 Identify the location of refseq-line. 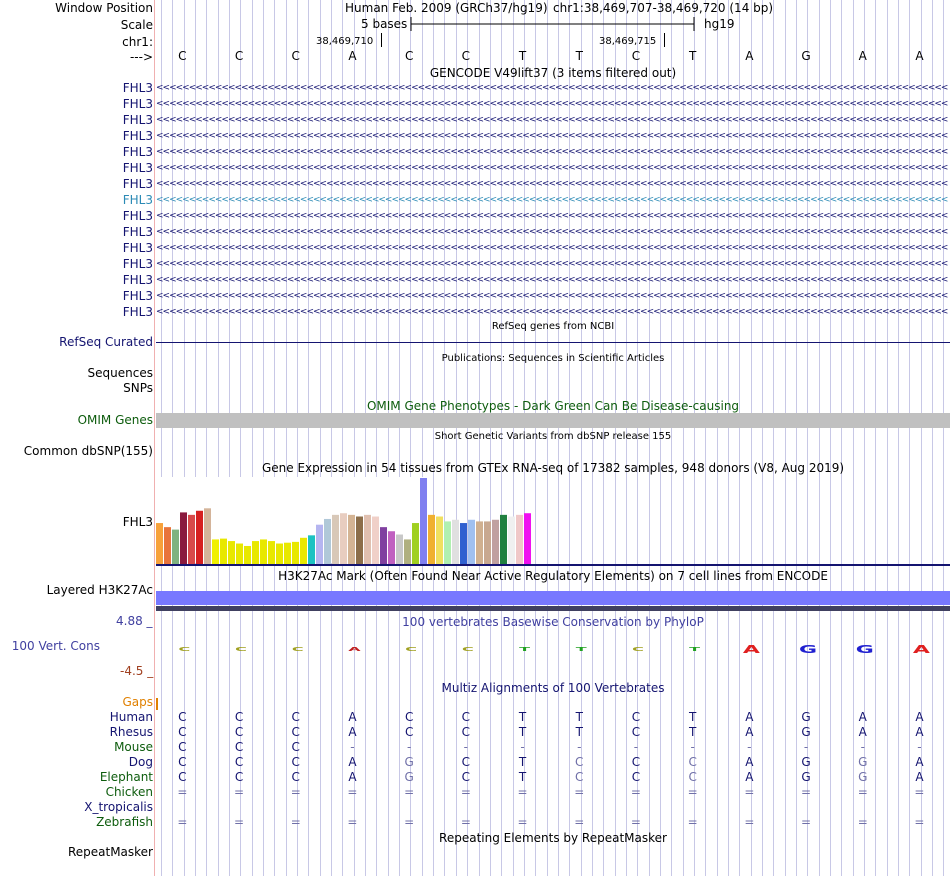
(553, 342).